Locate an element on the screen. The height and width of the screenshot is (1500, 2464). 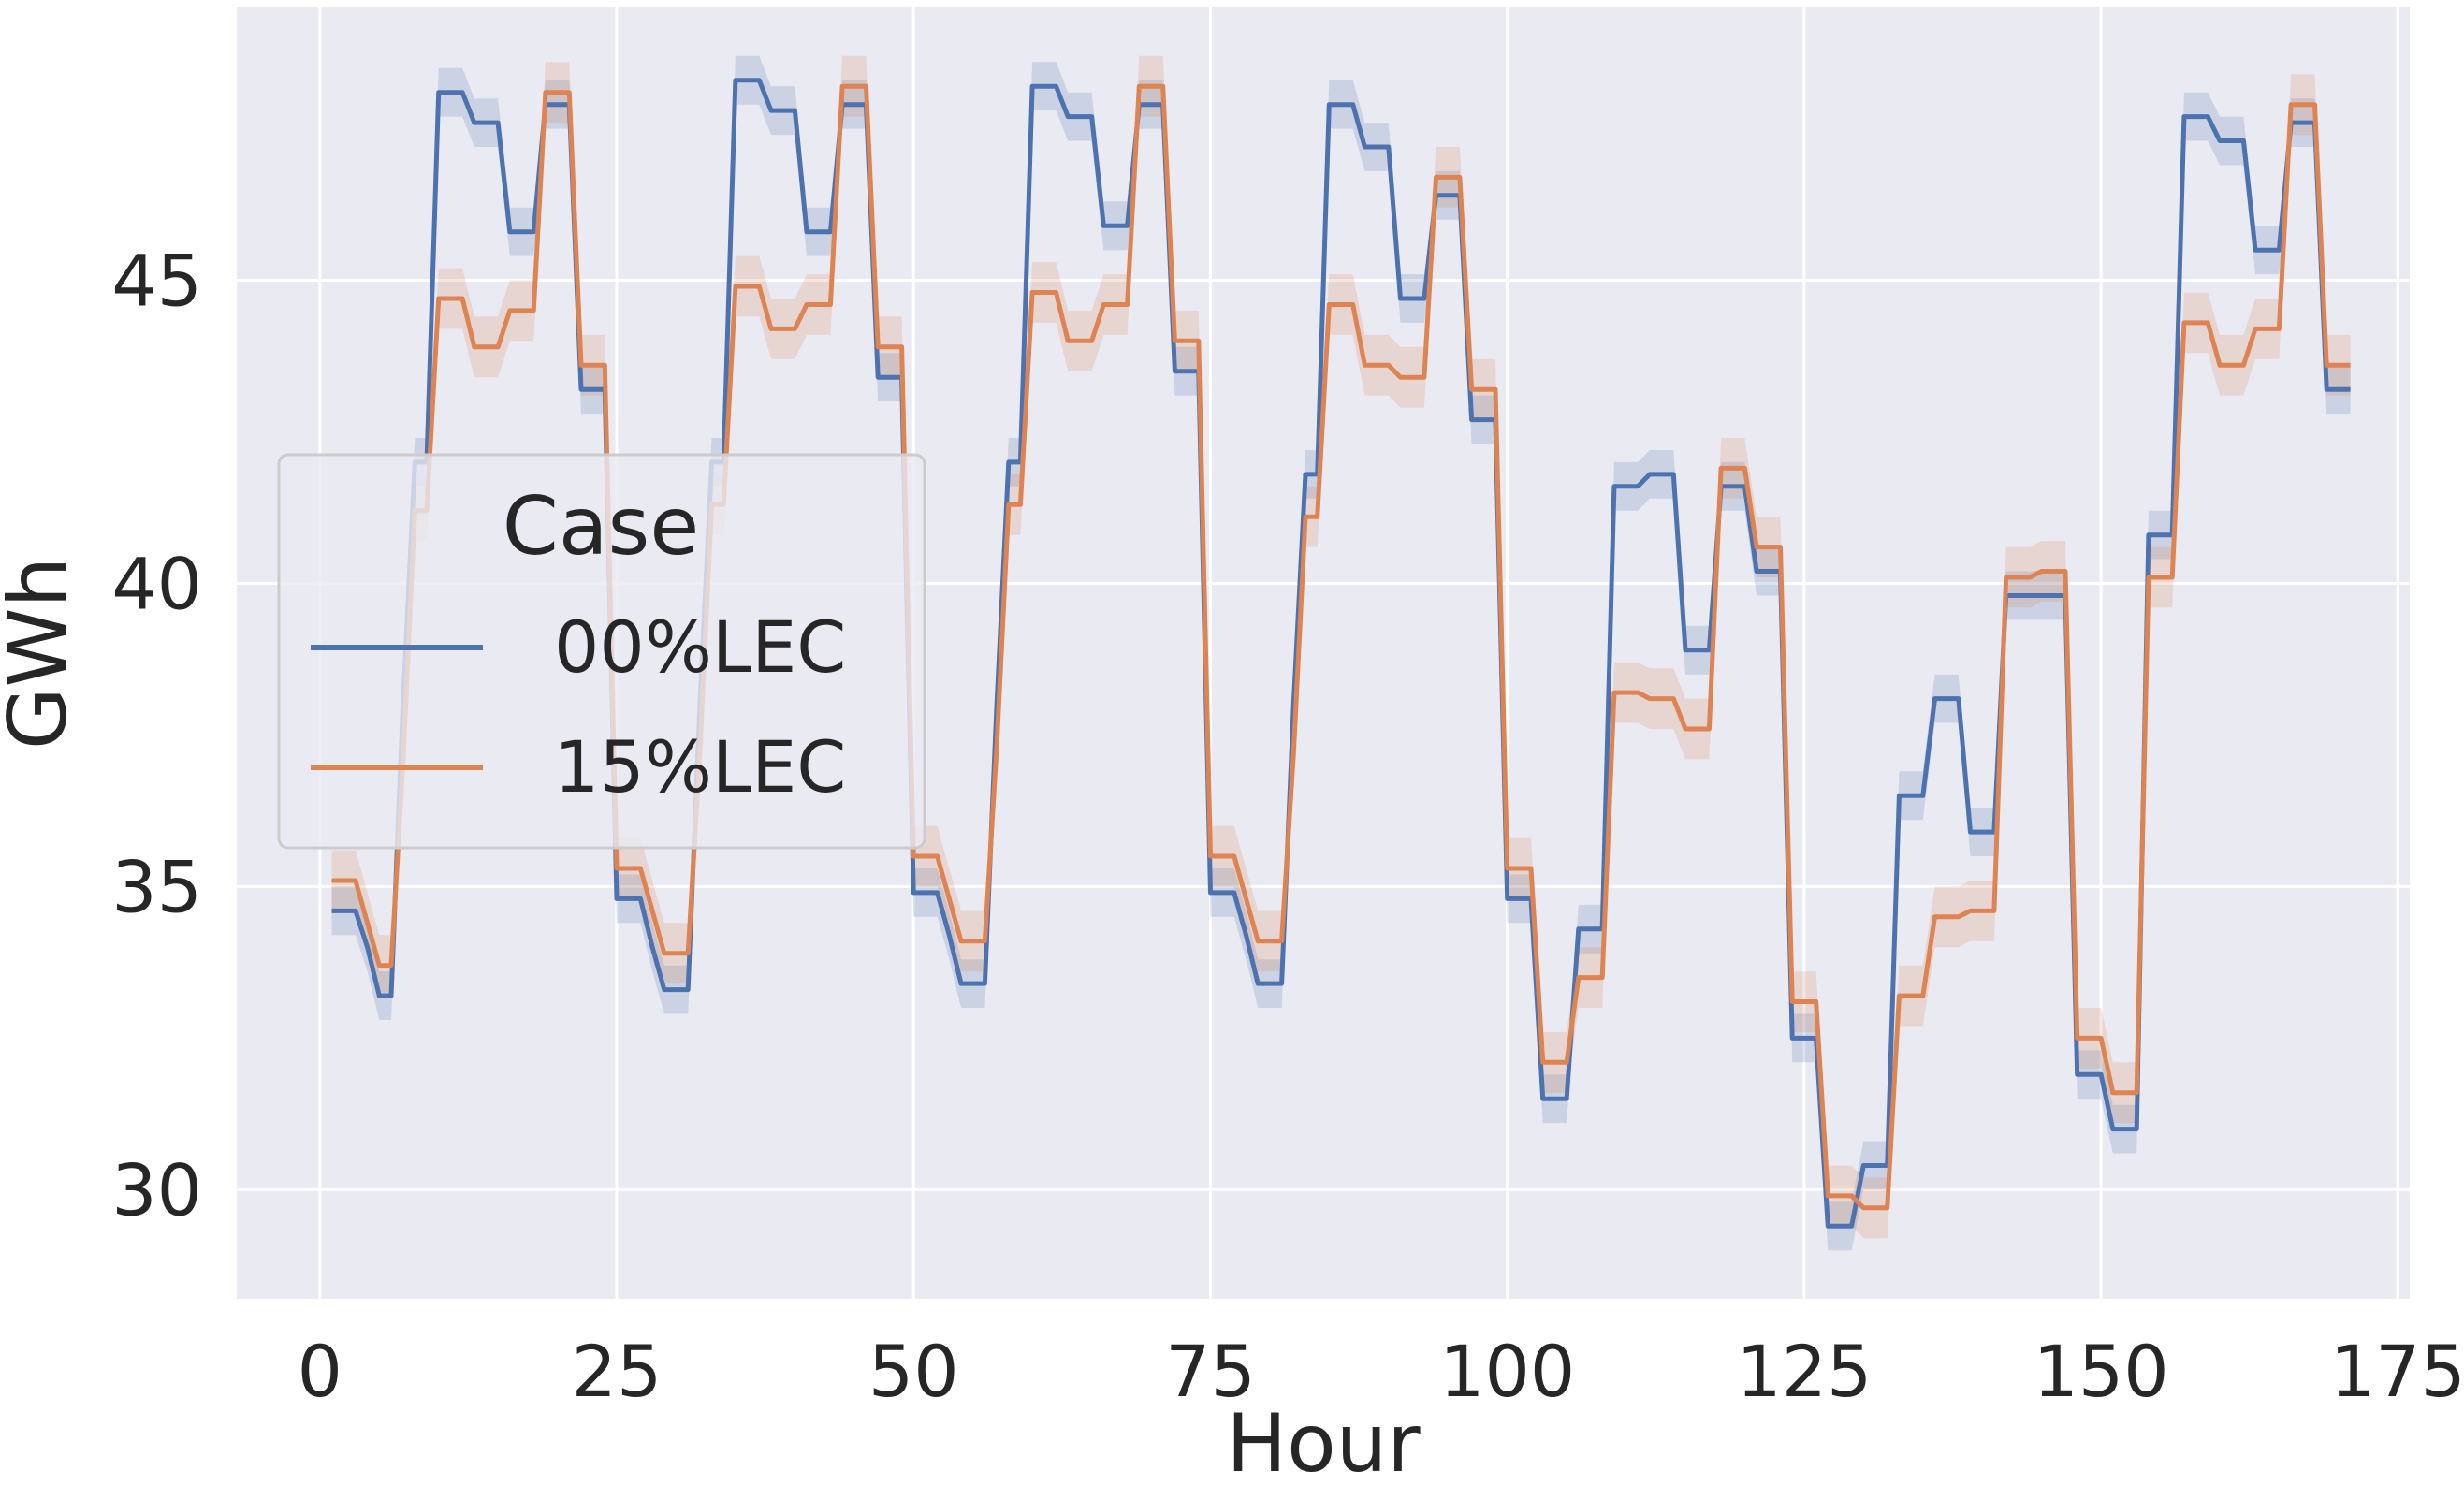
y-axis-label: GWh is located at coordinates (42, 653).